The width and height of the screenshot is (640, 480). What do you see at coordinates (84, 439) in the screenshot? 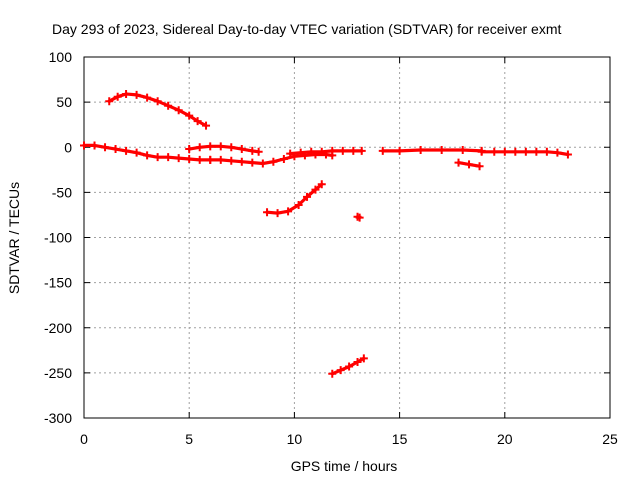
I see `x-tick-label: 0` at bounding box center [84, 439].